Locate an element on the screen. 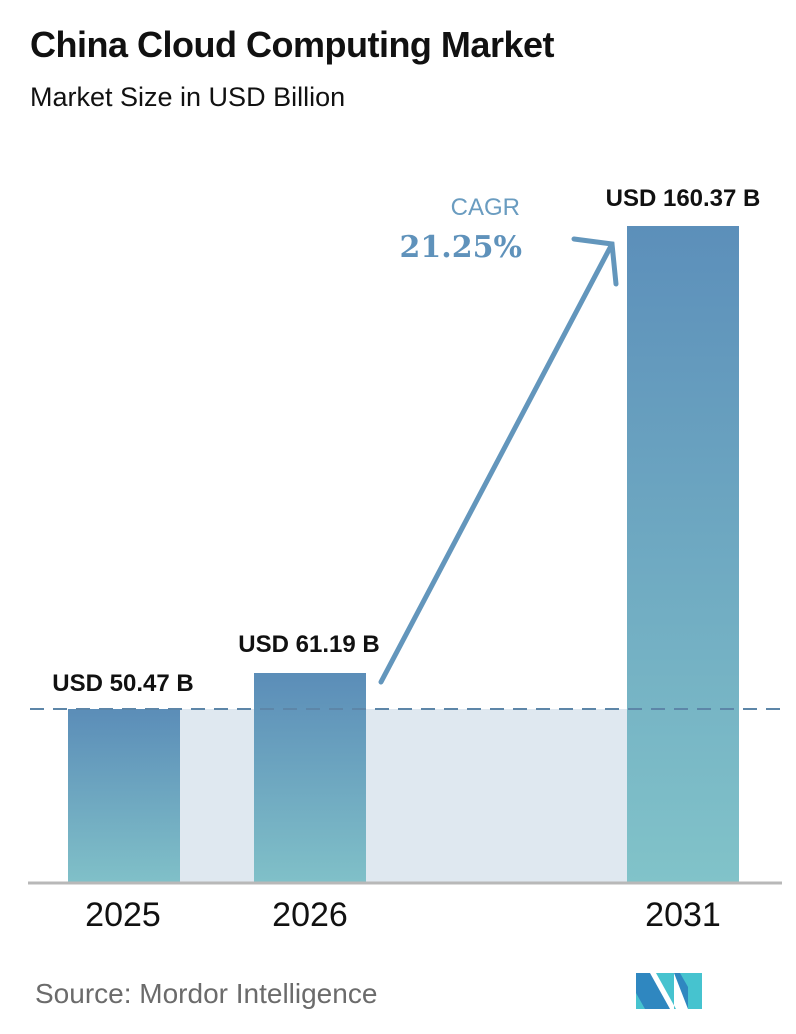  mordor-intelligence-logo-icon is located at coordinates (669, 991).